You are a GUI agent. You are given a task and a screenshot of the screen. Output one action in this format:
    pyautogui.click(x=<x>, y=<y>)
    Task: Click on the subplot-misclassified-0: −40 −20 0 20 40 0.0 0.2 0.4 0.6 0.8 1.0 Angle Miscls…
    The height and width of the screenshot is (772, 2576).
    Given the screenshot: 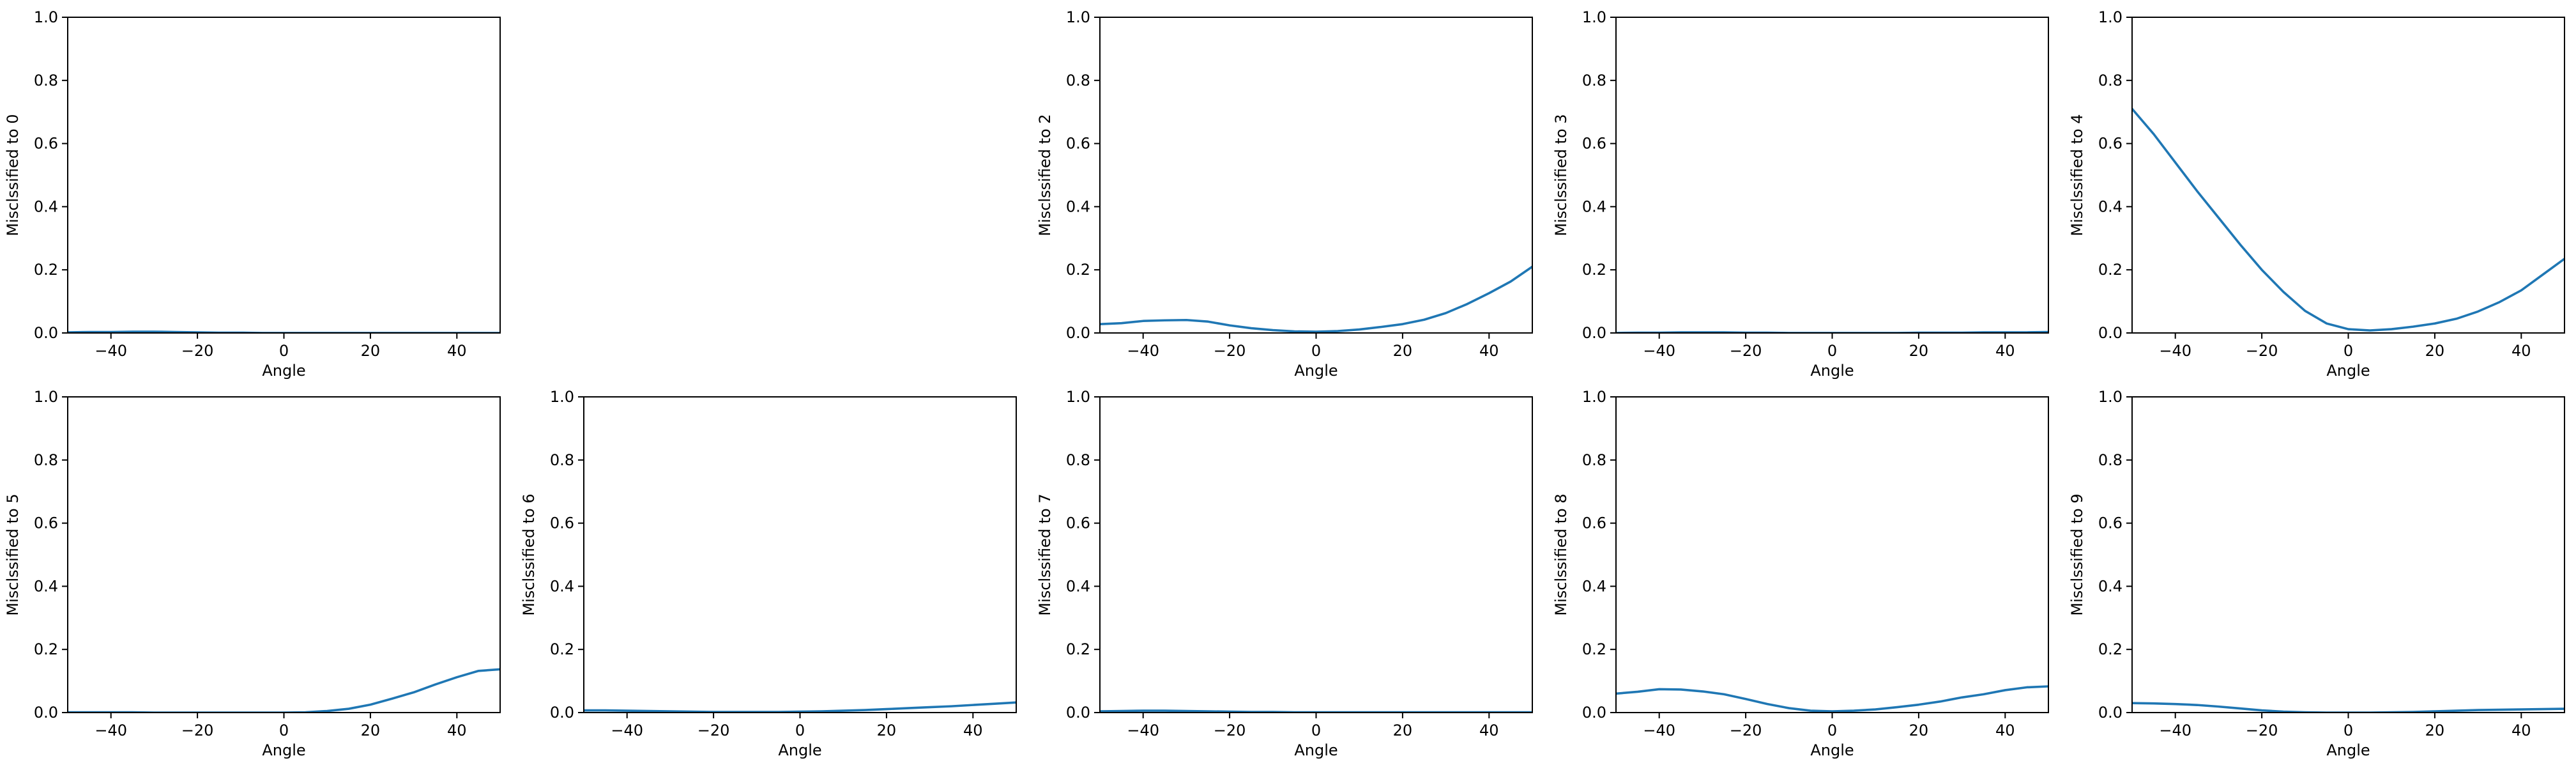 What is the action you would take?
    pyautogui.click(x=253, y=194)
    